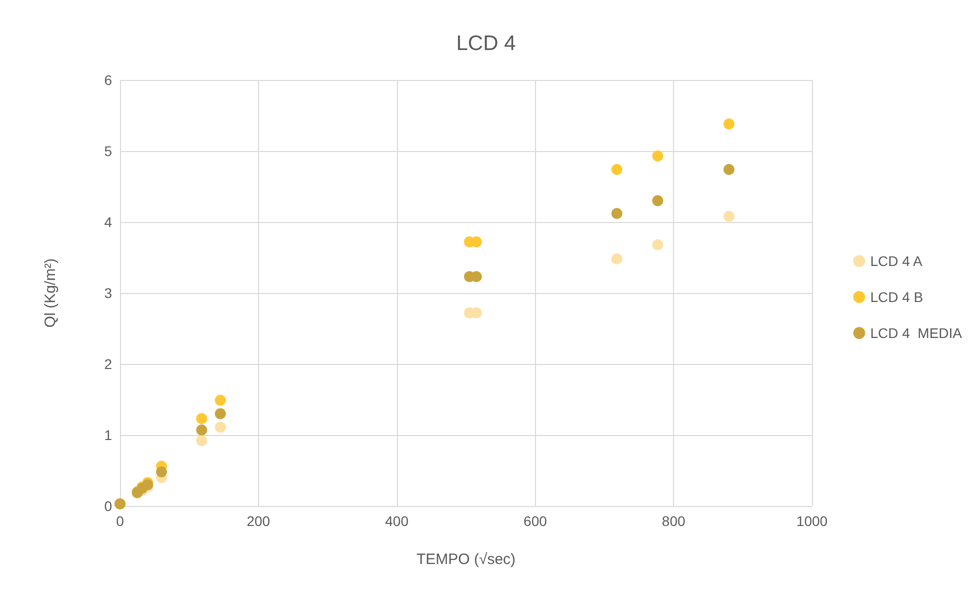 Image resolution: width=972 pixels, height=594 pixels. I want to click on chart-title: LCD 4, so click(486, 43).